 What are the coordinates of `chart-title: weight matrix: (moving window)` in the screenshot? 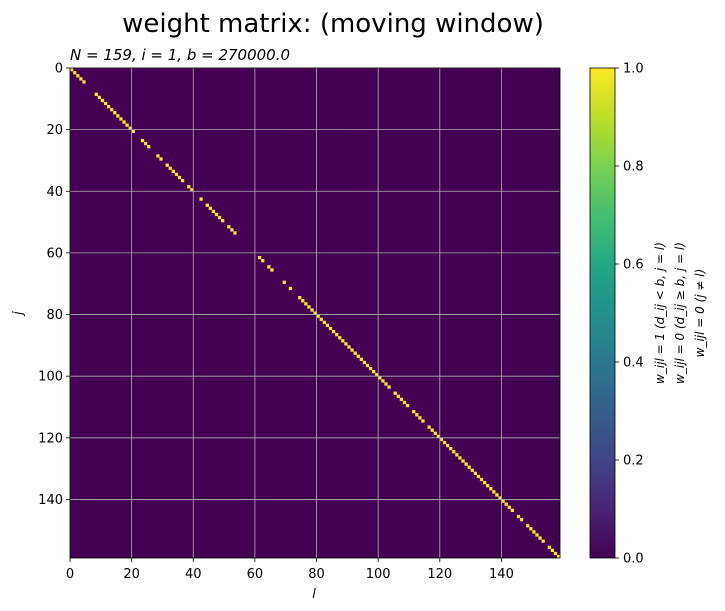 It's located at (333, 24).